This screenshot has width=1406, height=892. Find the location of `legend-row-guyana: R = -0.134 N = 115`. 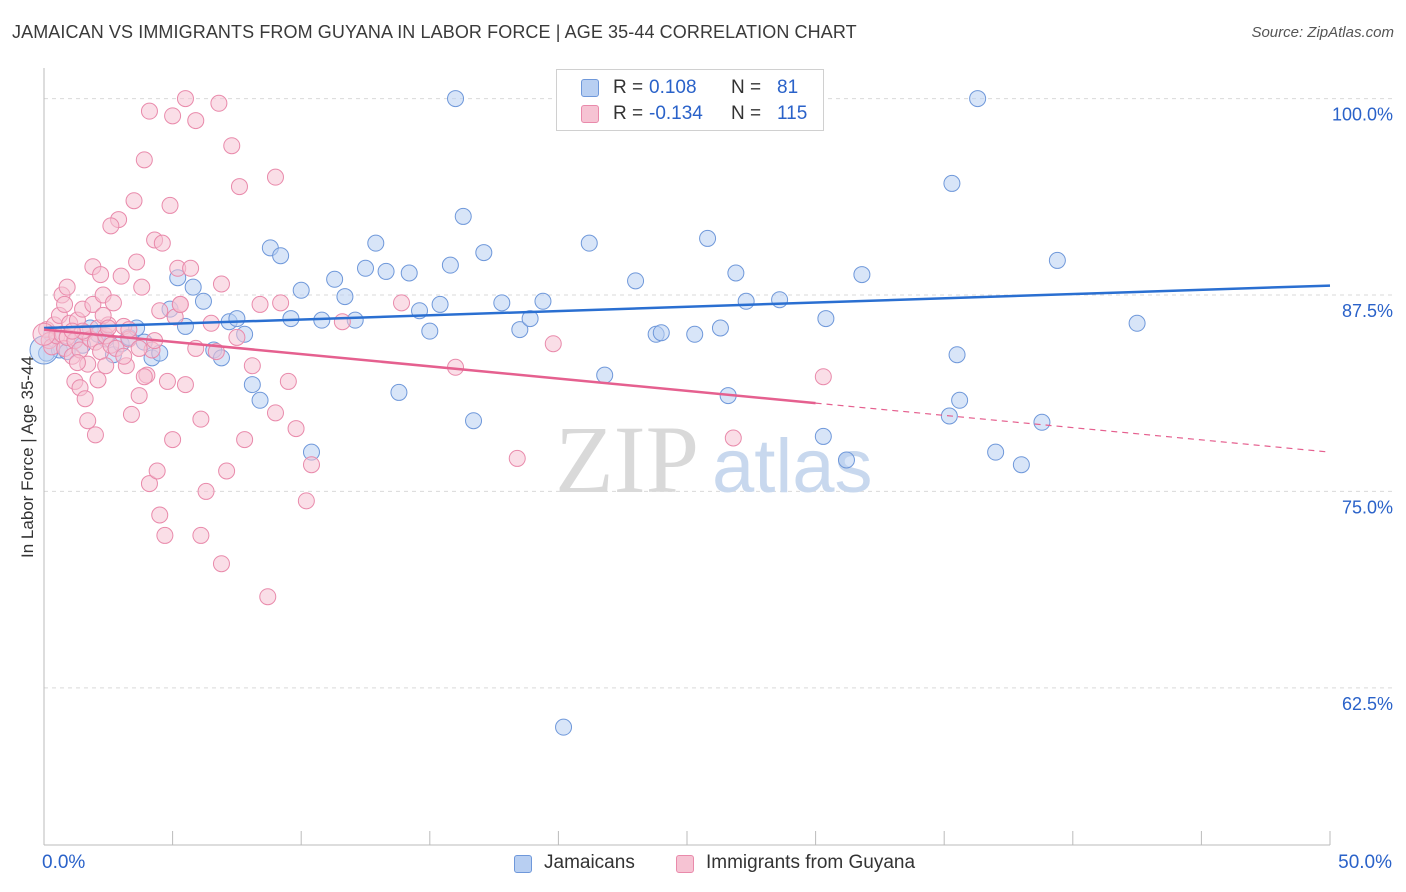

legend-row-guyana: R = -0.134 N = 115 is located at coordinates (690, 114).